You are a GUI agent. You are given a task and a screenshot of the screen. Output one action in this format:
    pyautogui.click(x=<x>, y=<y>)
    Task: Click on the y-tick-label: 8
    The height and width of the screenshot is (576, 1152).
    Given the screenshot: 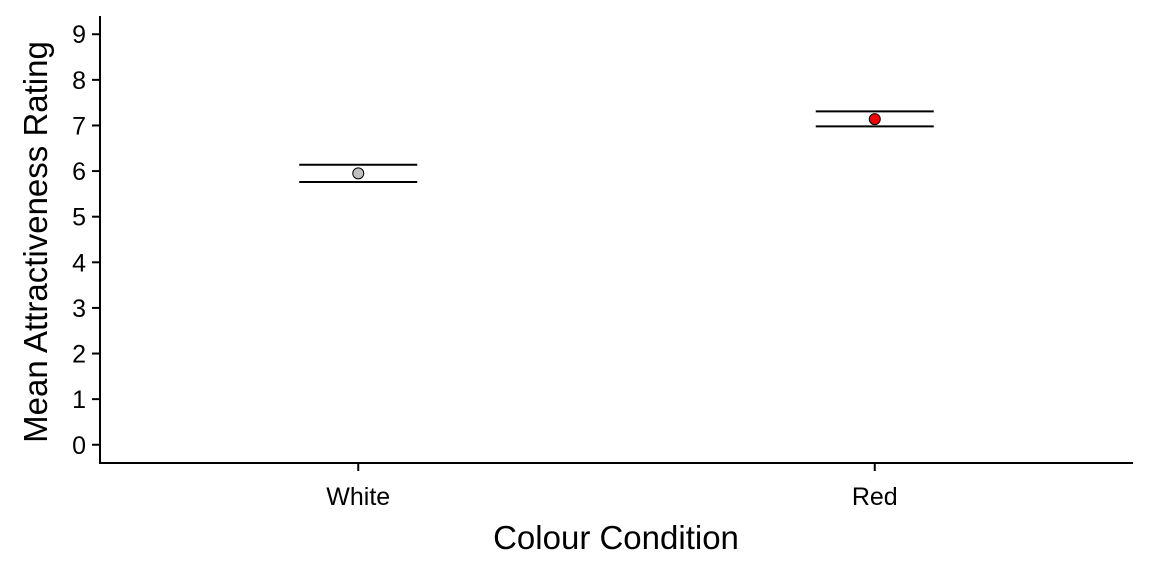 What is the action you would take?
    pyautogui.click(x=79, y=81)
    